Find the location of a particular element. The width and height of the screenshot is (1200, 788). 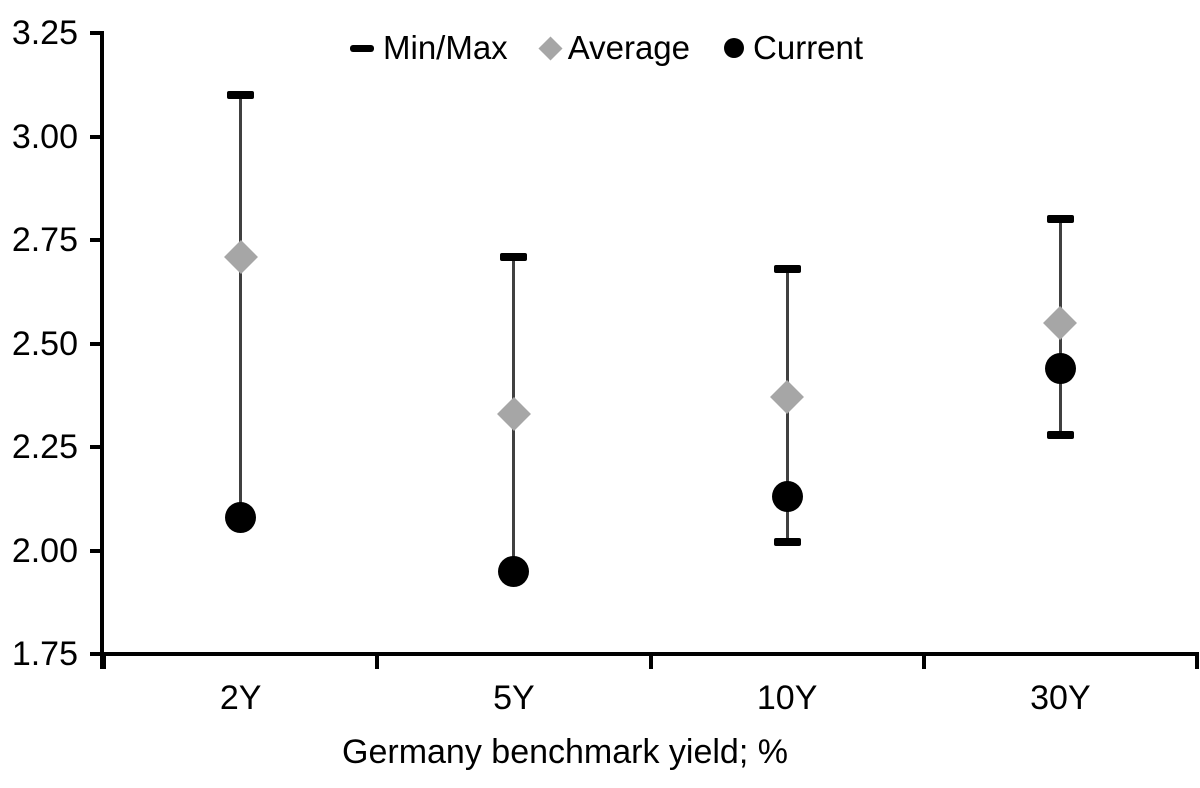

x-tick-label-30Y: 30Y is located at coordinates (1060, 698).